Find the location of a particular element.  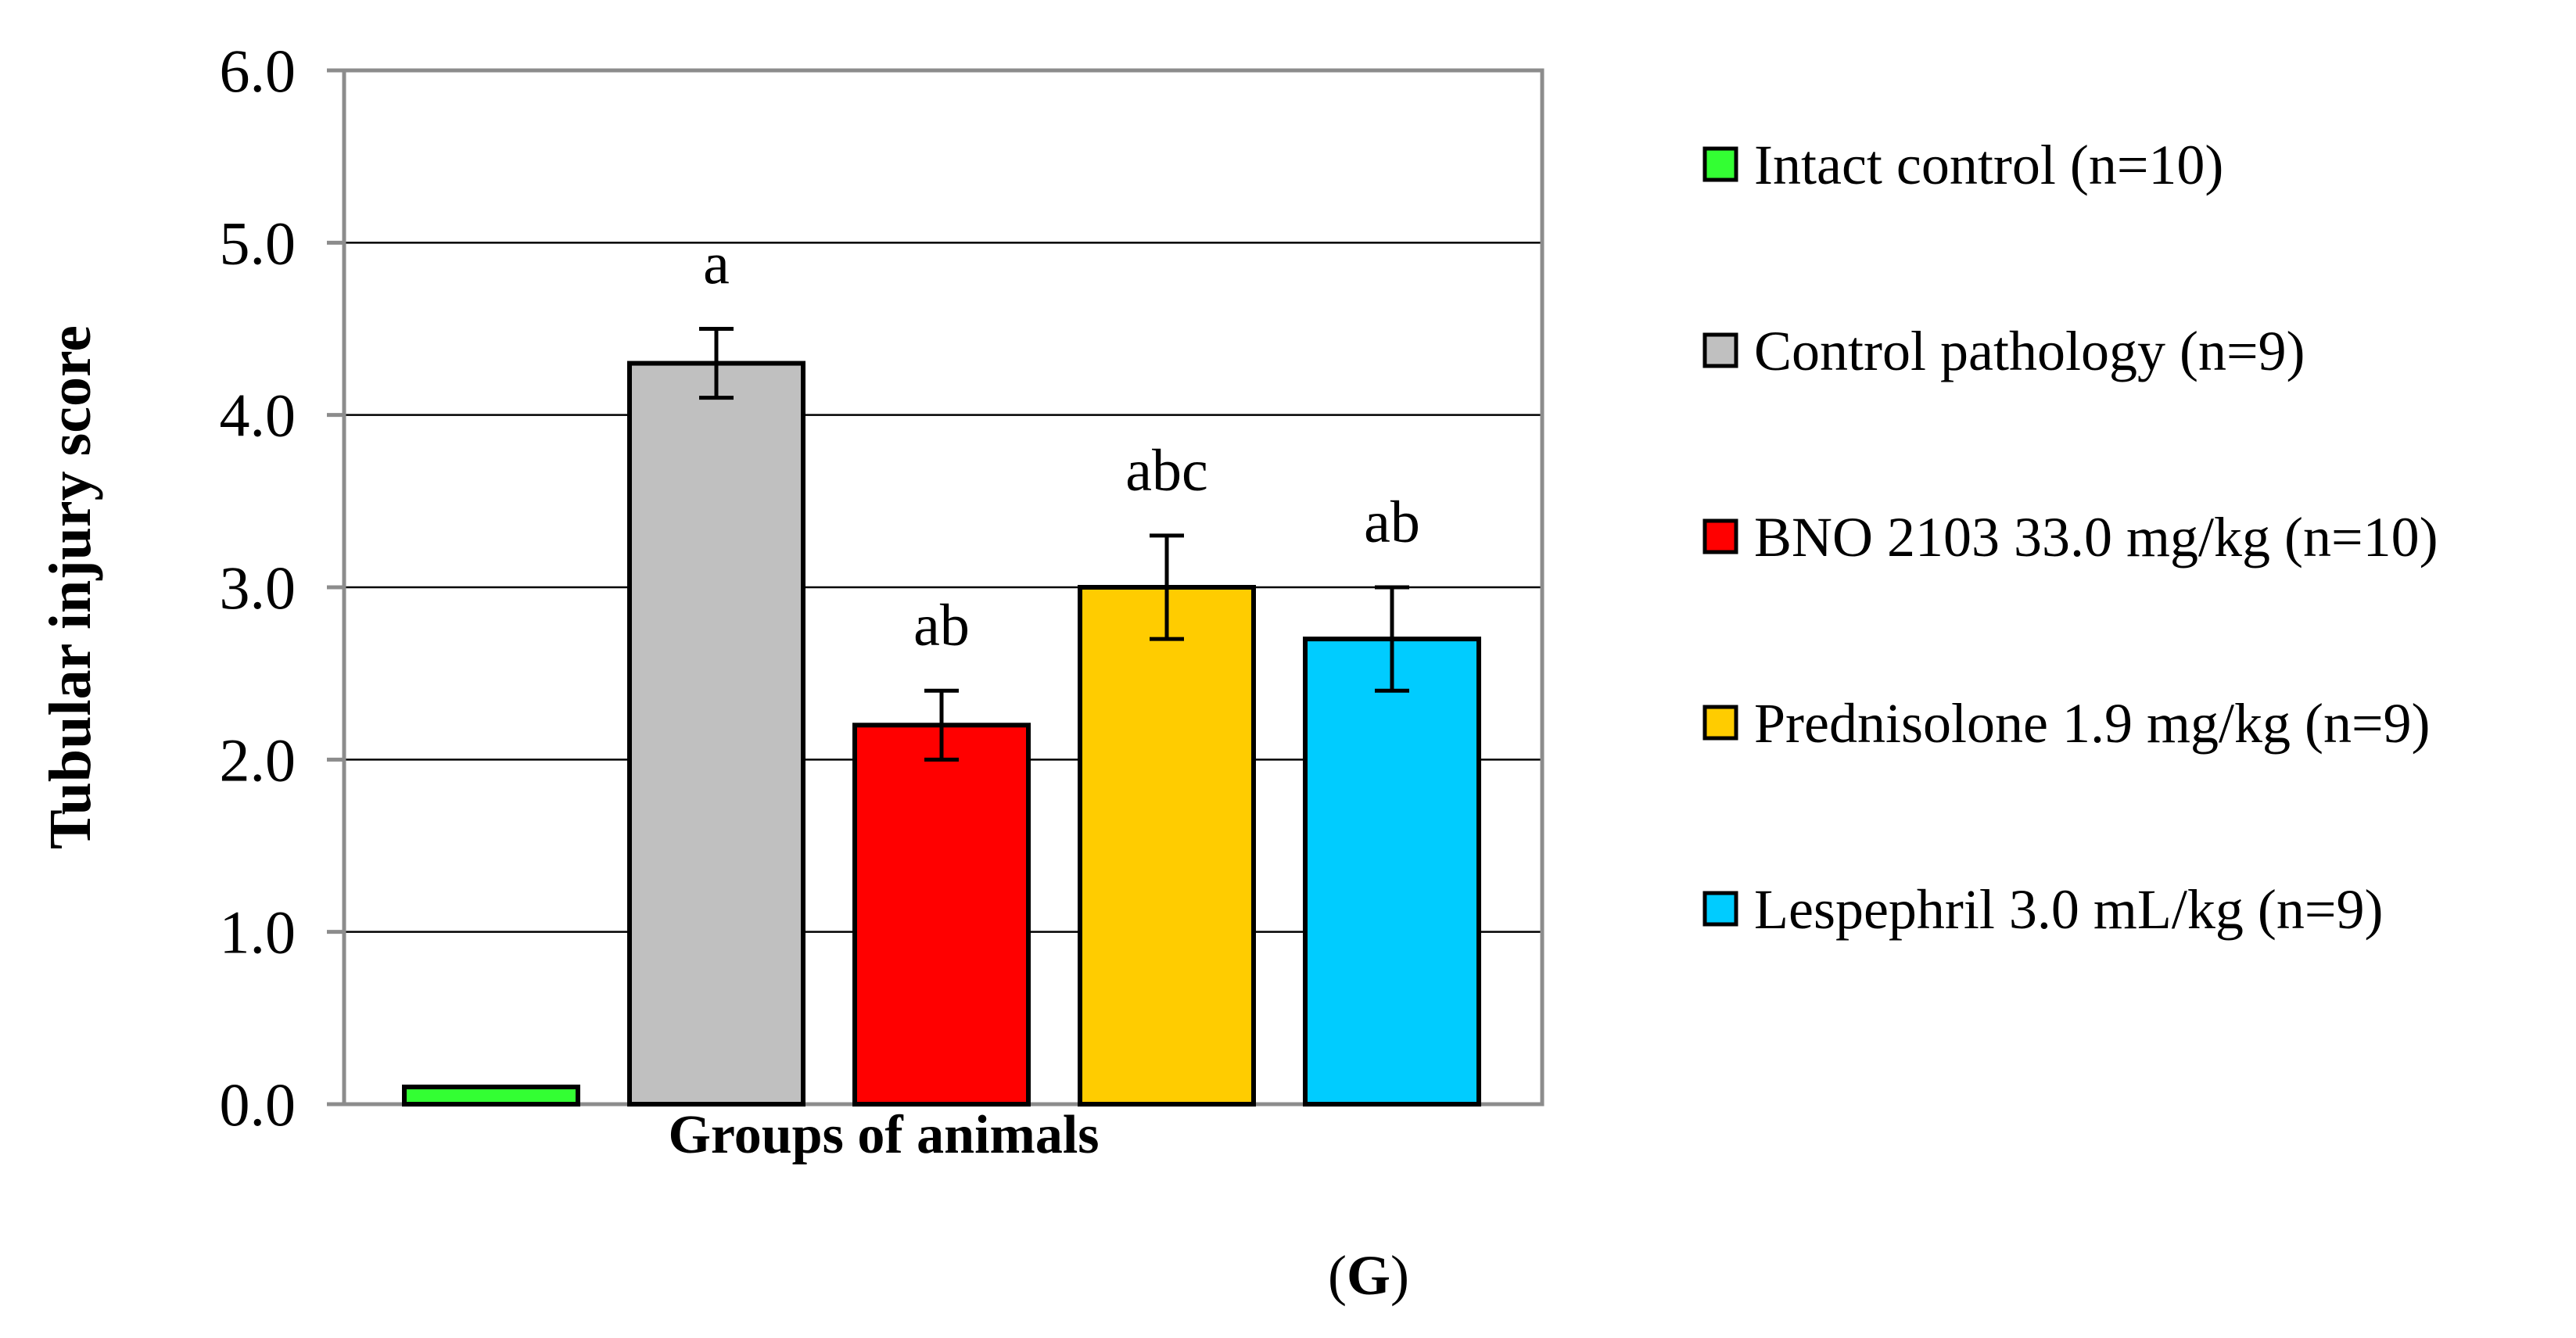

annotation-3: ab is located at coordinates (942, 625).